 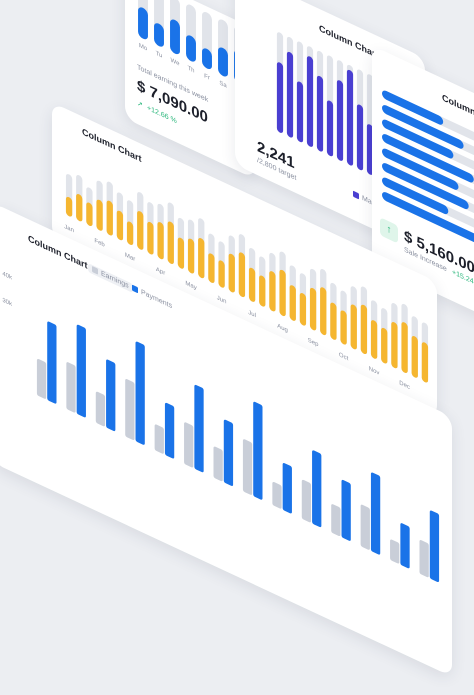 What do you see at coordinates (175, 62) in the screenshot?
I see `x-tick-label: We` at bounding box center [175, 62].